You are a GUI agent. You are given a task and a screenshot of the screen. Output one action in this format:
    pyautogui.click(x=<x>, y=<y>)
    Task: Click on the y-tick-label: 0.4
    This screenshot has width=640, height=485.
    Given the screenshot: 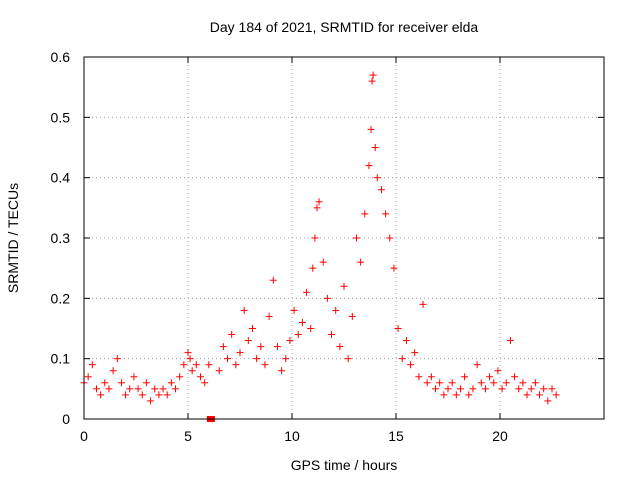 What is the action you would take?
    pyautogui.click(x=61, y=178)
    